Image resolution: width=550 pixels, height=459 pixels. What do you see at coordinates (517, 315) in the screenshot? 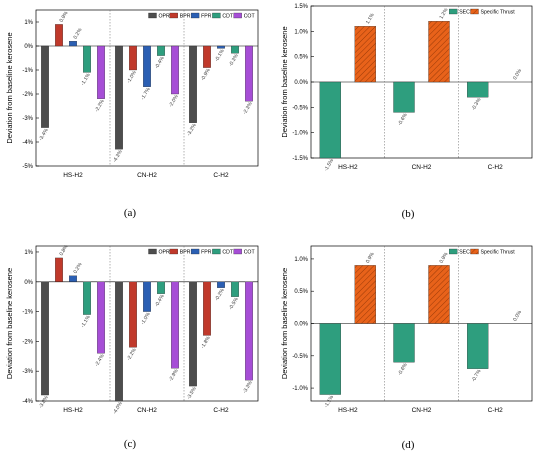
I see `data-label: 0.0%` at bounding box center [517, 315].